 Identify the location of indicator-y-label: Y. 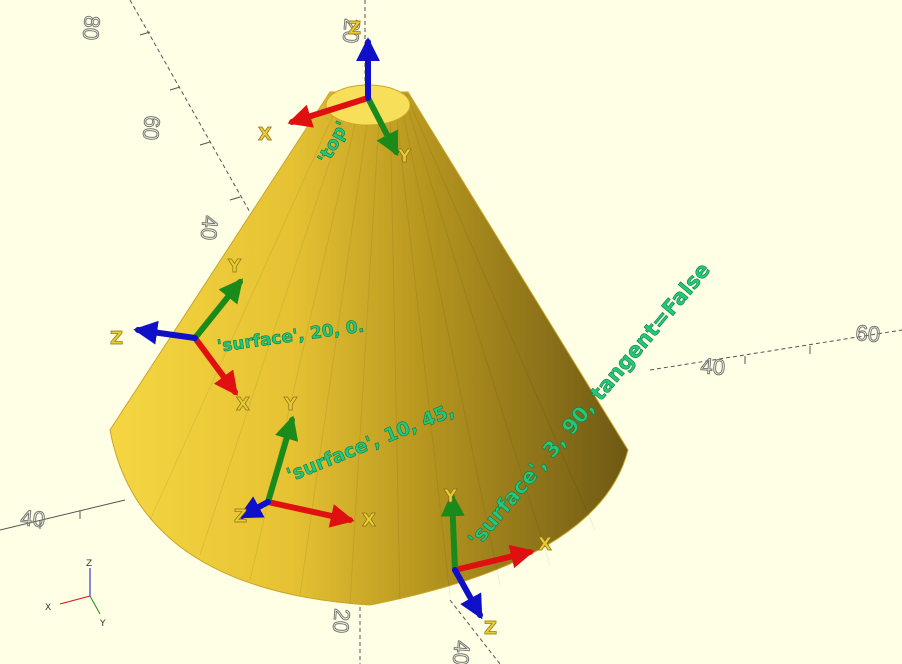
(102, 624).